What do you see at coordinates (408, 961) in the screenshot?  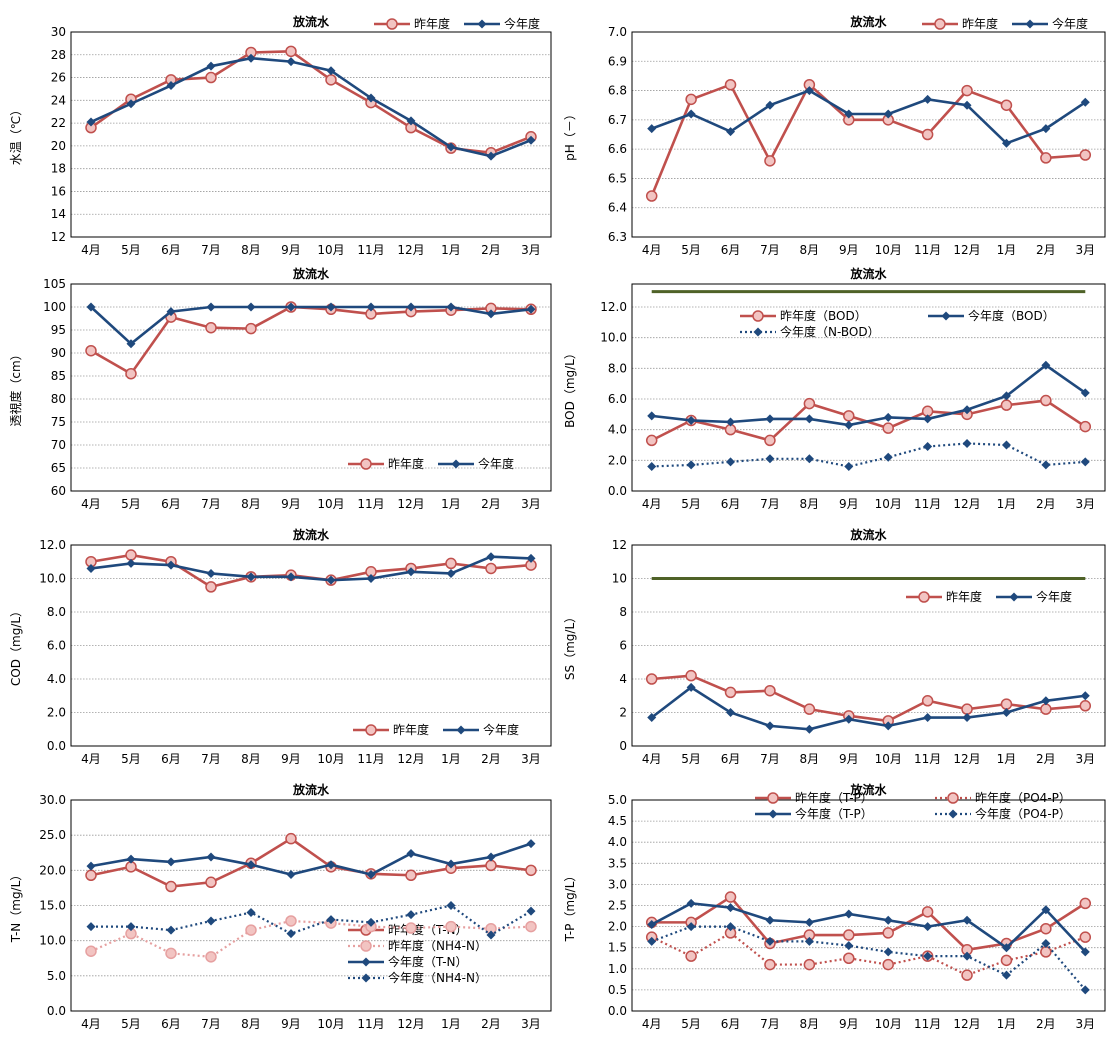 I see `legend-item: 今年度（T-N）` at bounding box center [408, 961].